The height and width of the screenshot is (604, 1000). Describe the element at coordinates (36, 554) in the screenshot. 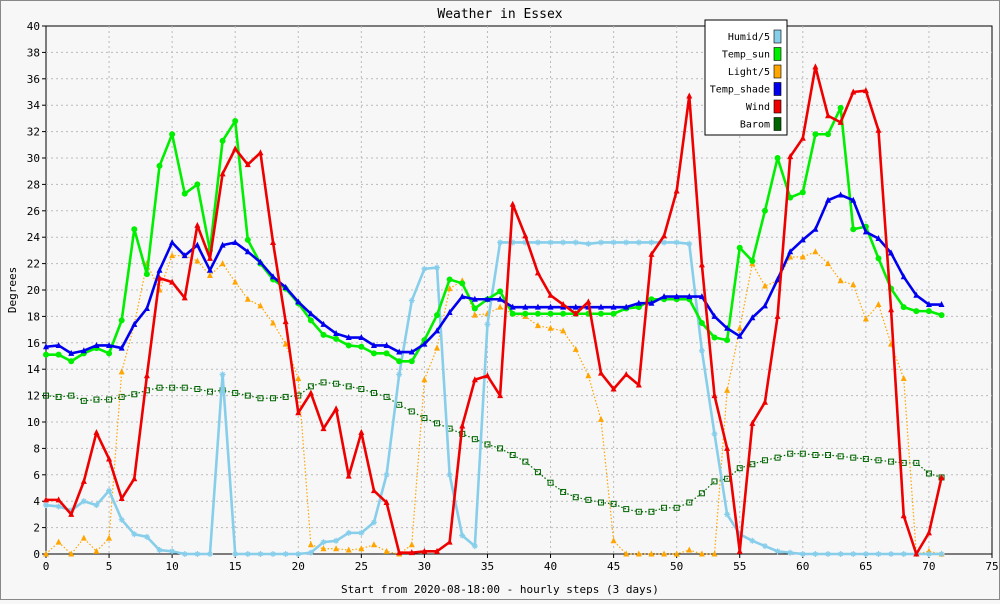

I see `y-tick-label: 0` at that location.